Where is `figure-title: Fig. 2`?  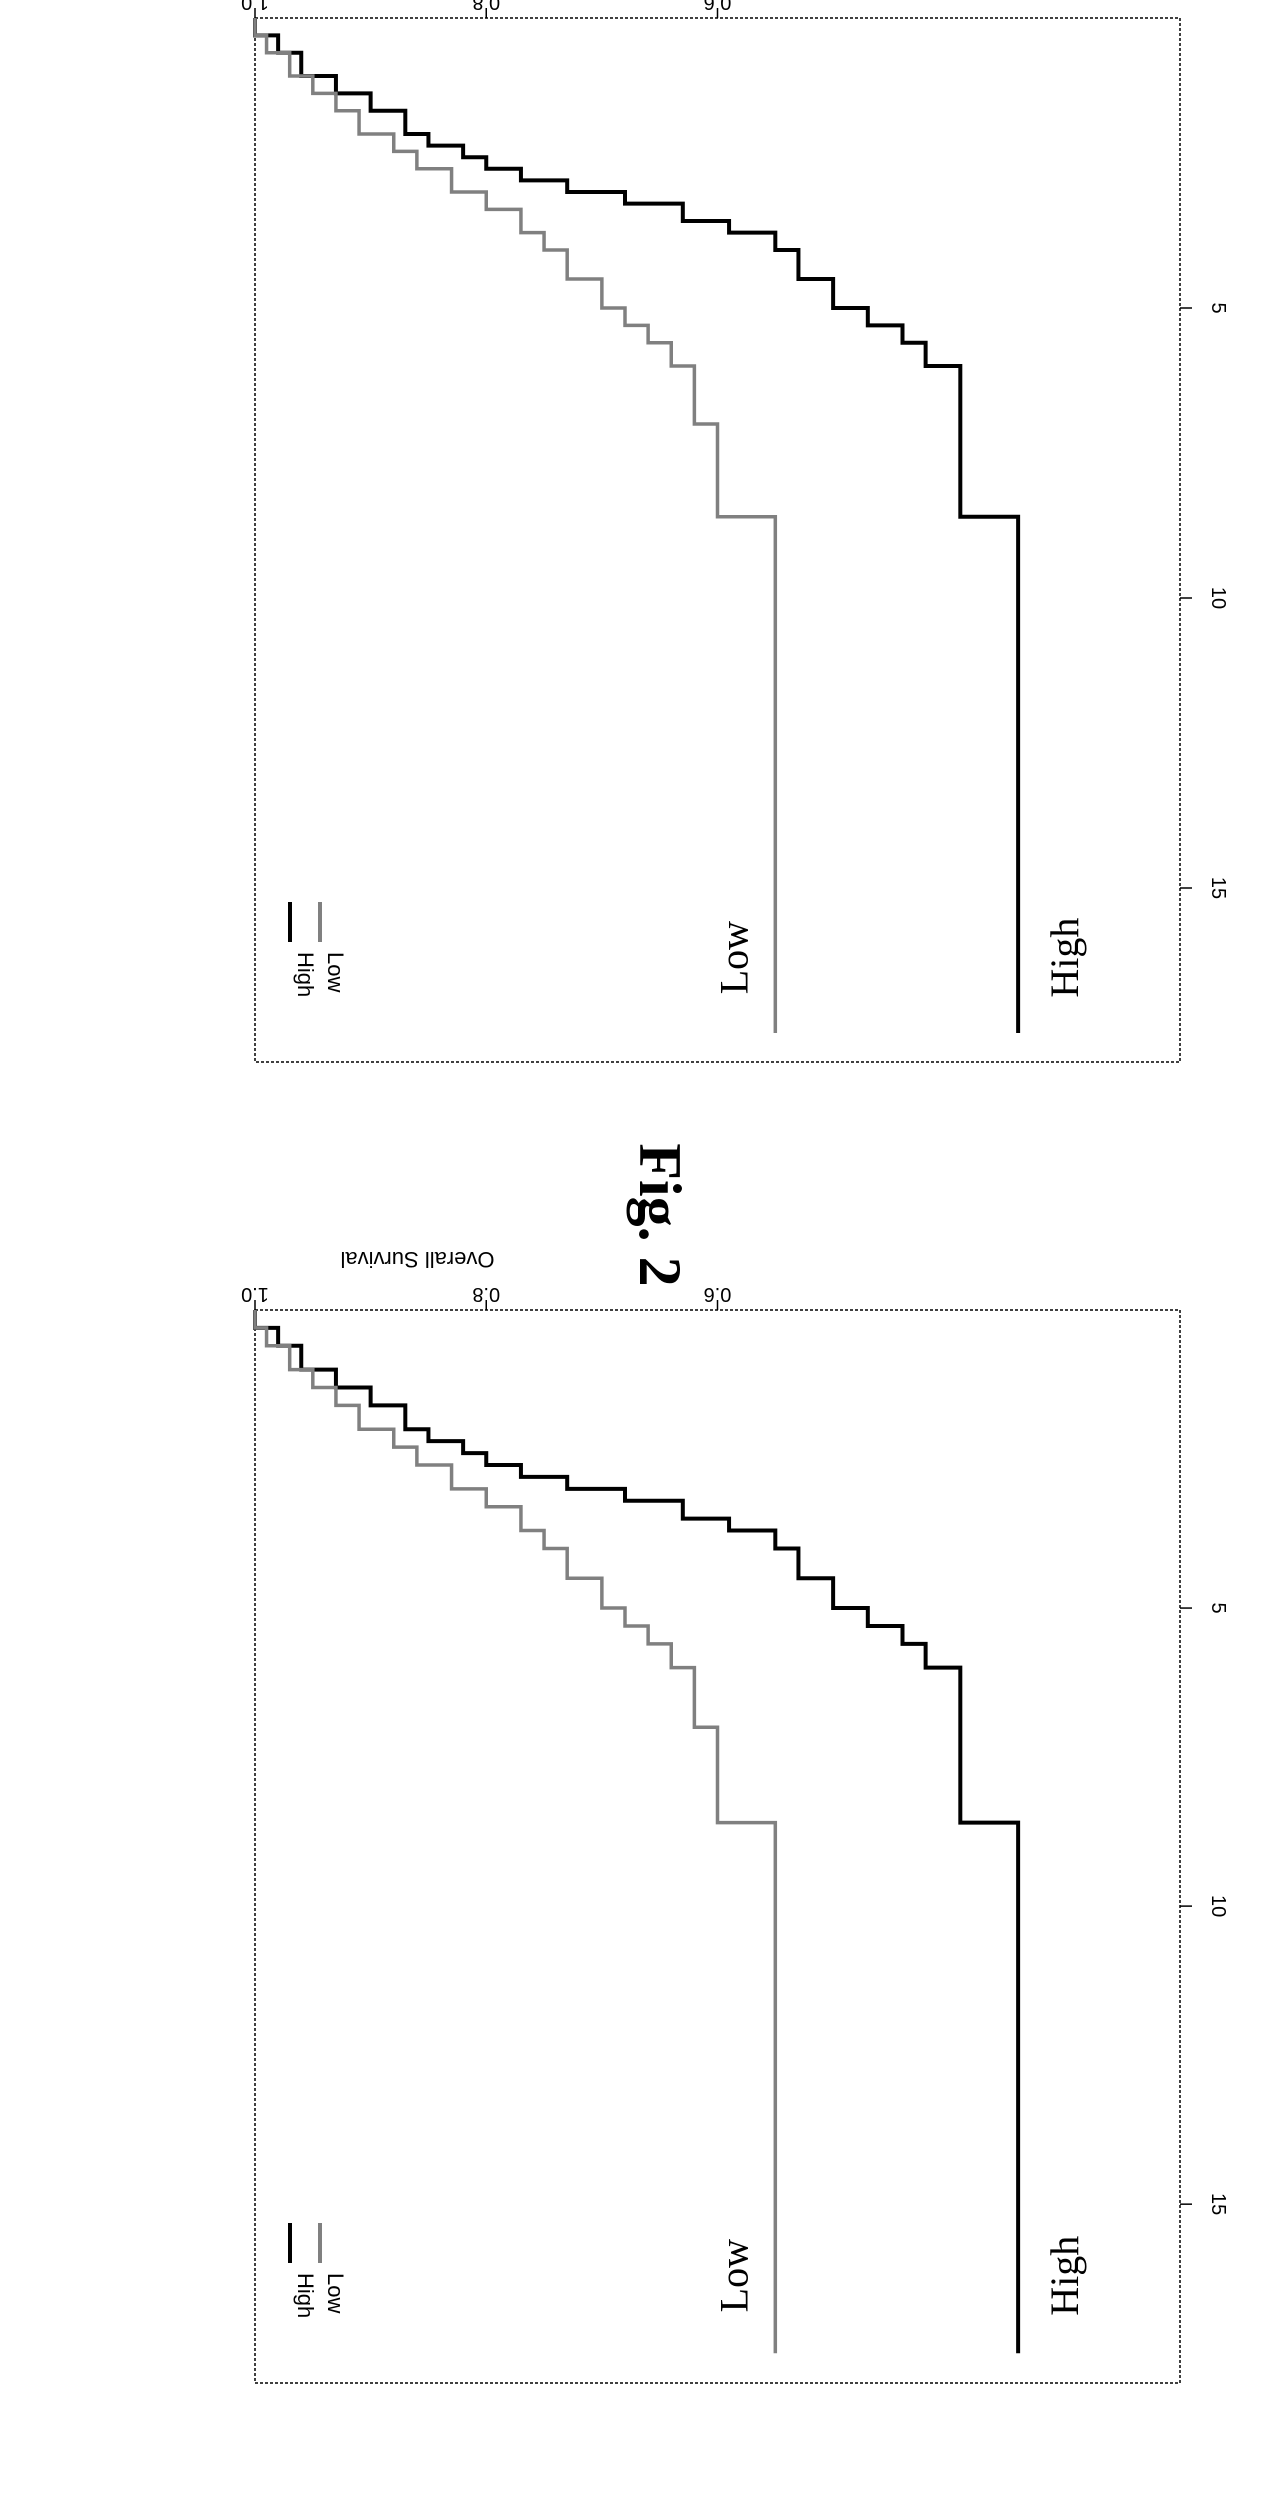
figure-title: Fig. 2 is located at coordinates (660, 1214).